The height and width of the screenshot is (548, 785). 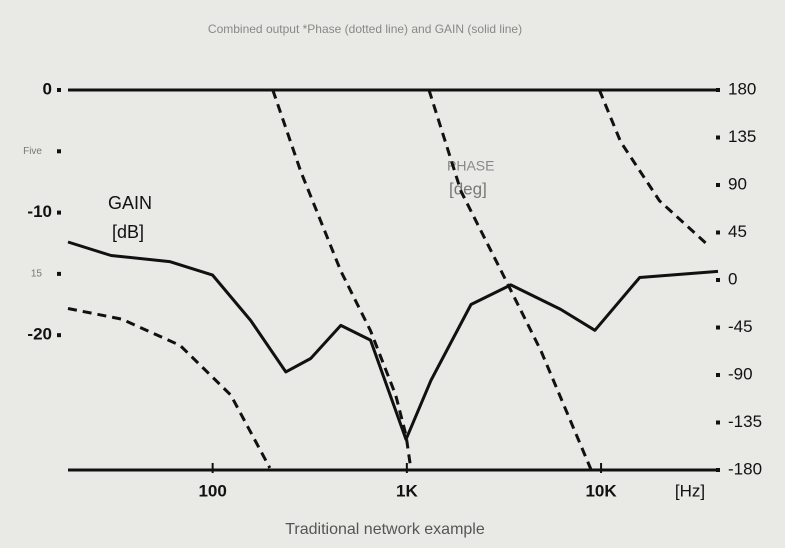 What do you see at coordinates (39, 211) in the screenshot?
I see `y-tick-label: -10` at bounding box center [39, 211].